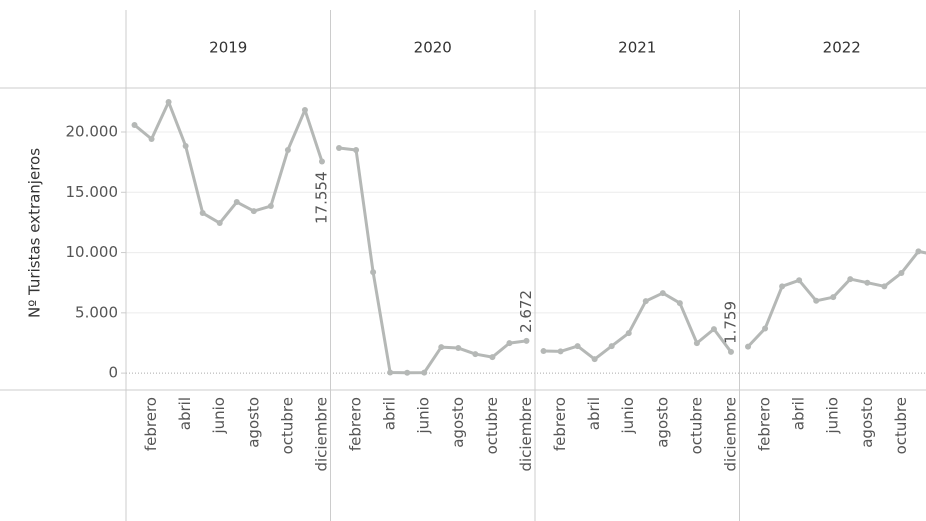  I want to click on panel-header: 2019, so click(228, 48).